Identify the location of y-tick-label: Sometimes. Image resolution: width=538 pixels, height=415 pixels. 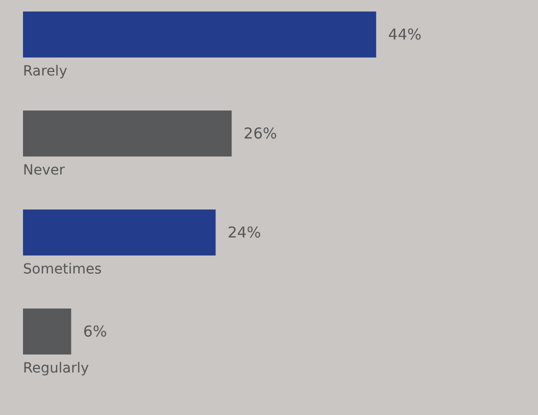
(62, 270).